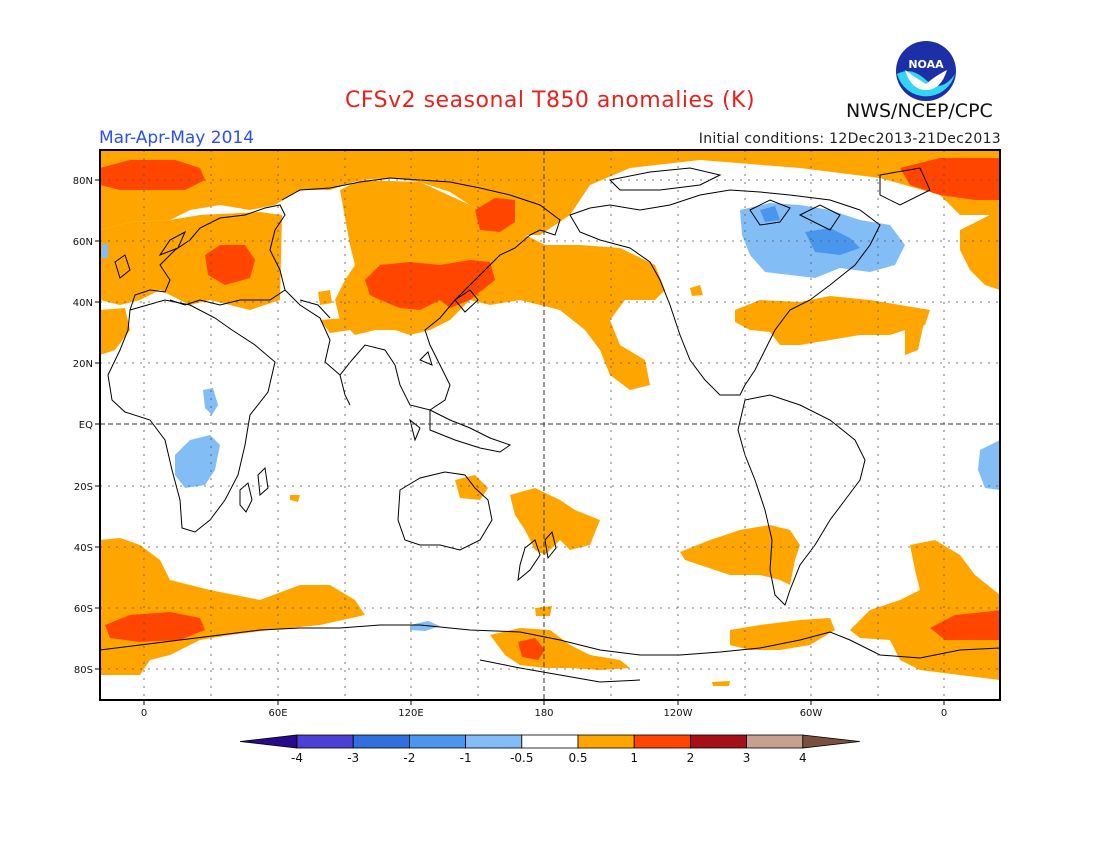 This screenshot has height=850, width=1100. What do you see at coordinates (83, 487) in the screenshot?
I see `lat-label: 20S` at bounding box center [83, 487].